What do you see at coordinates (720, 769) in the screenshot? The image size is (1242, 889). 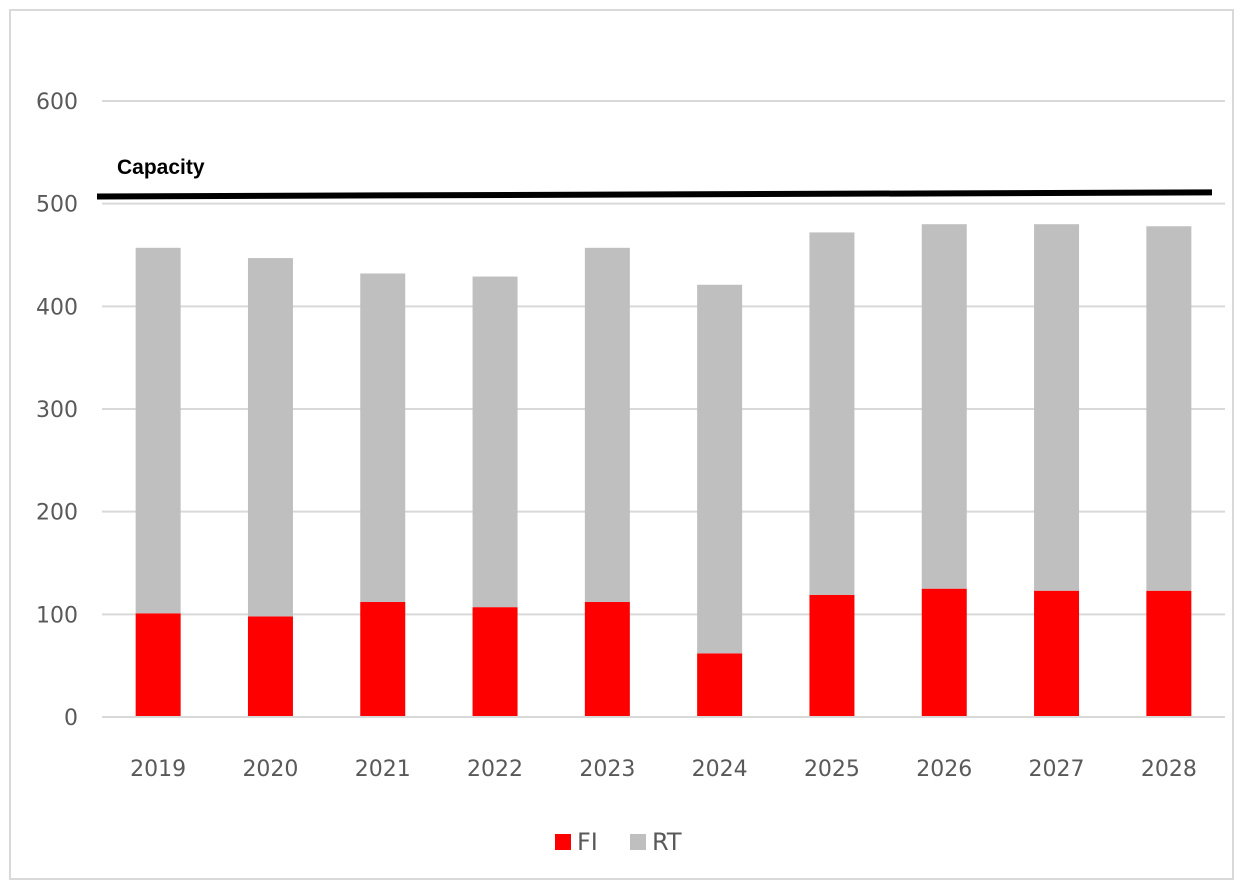 I see `x-tick-label: 2024` at bounding box center [720, 769].